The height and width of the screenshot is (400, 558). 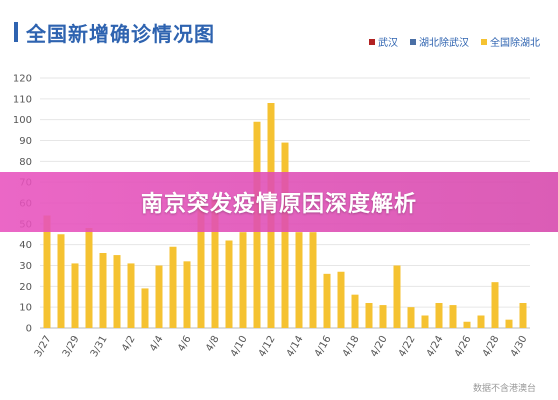 I want to click on chart-legend: 武汉 湖北除武汉 全国除湖北, so click(x=454, y=41).